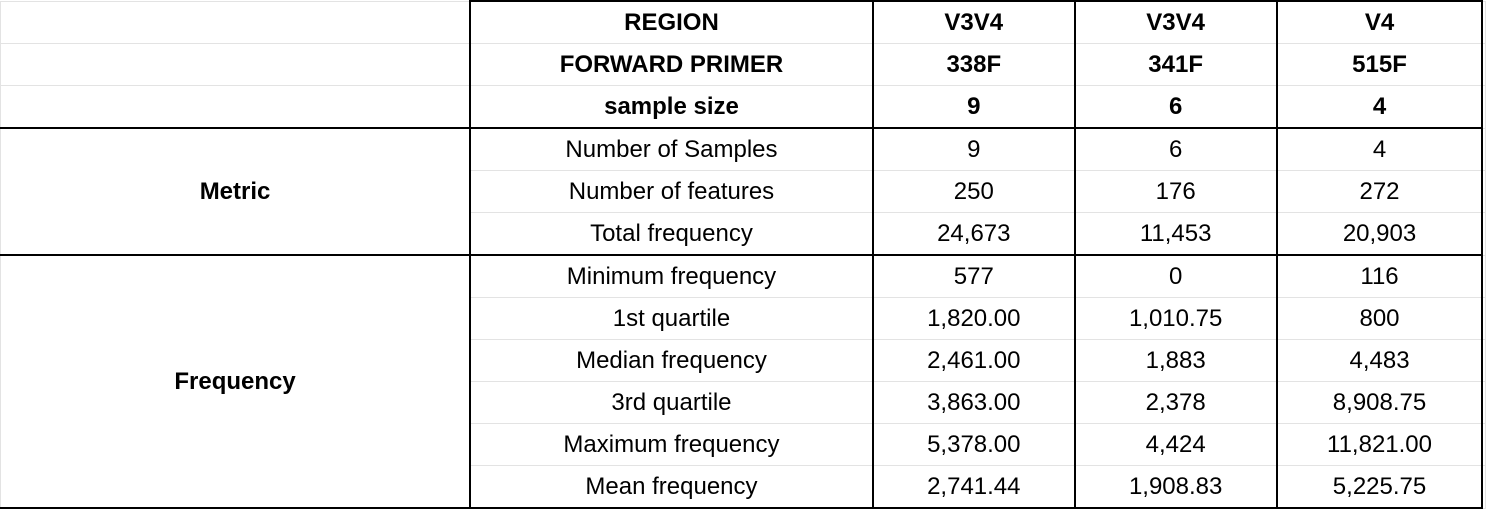  Describe the element at coordinates (973, 149) in the screenshot. I see `value-cell: 9` at that location.